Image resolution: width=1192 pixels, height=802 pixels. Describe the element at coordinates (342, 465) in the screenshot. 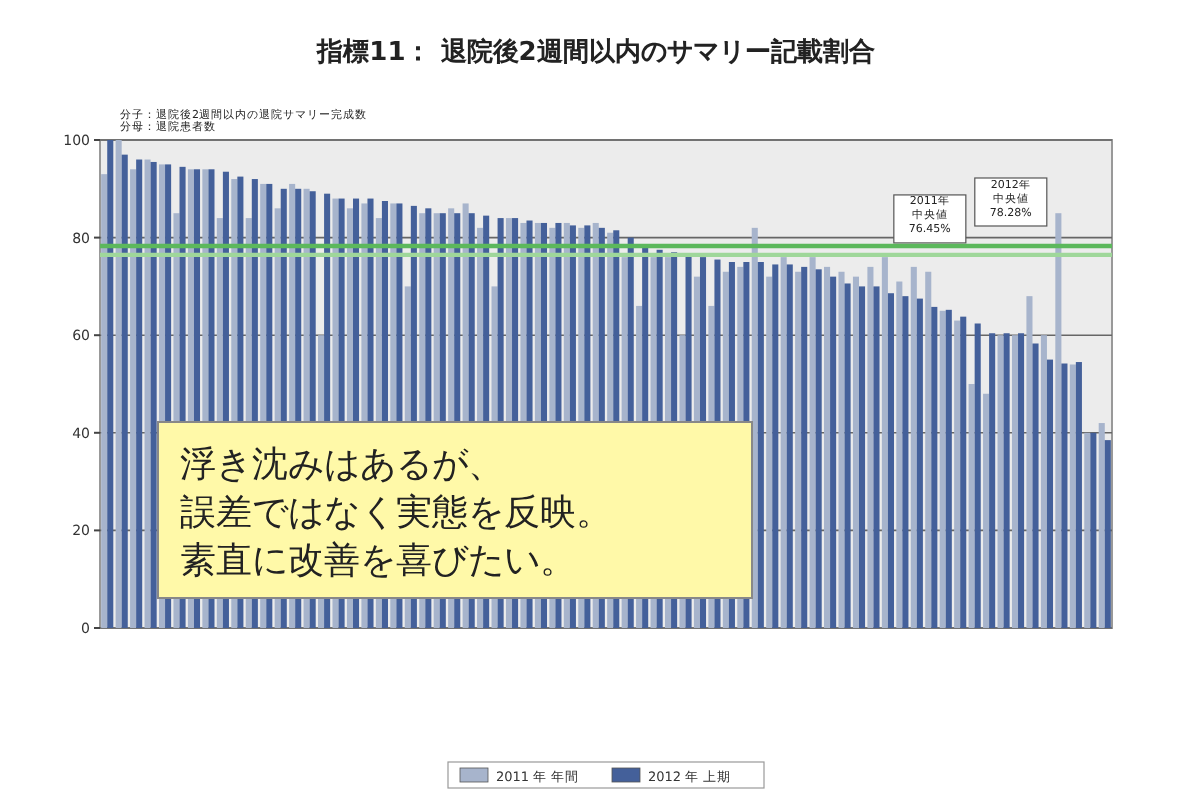

I see `annotation: 浮き沈みはあるが、` at that location.